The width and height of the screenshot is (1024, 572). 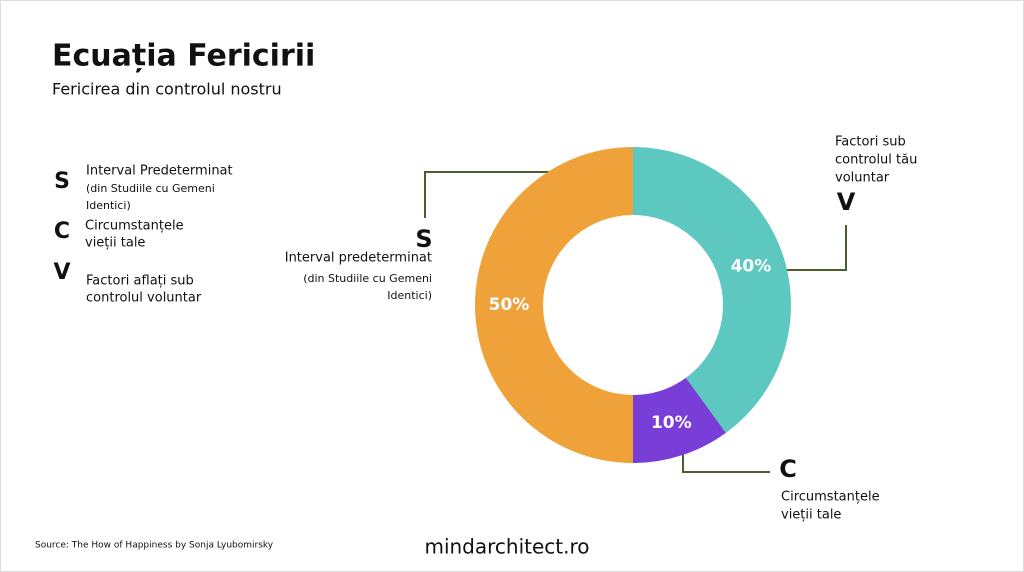 I want to click on legend-letter: V, so click(x=61, y=272).